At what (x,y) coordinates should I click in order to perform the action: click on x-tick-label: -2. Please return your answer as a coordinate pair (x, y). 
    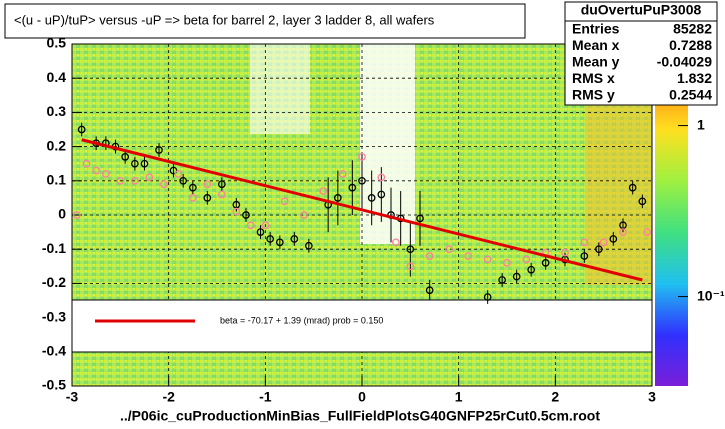
    Looking at the image, I should click on (168, 397).